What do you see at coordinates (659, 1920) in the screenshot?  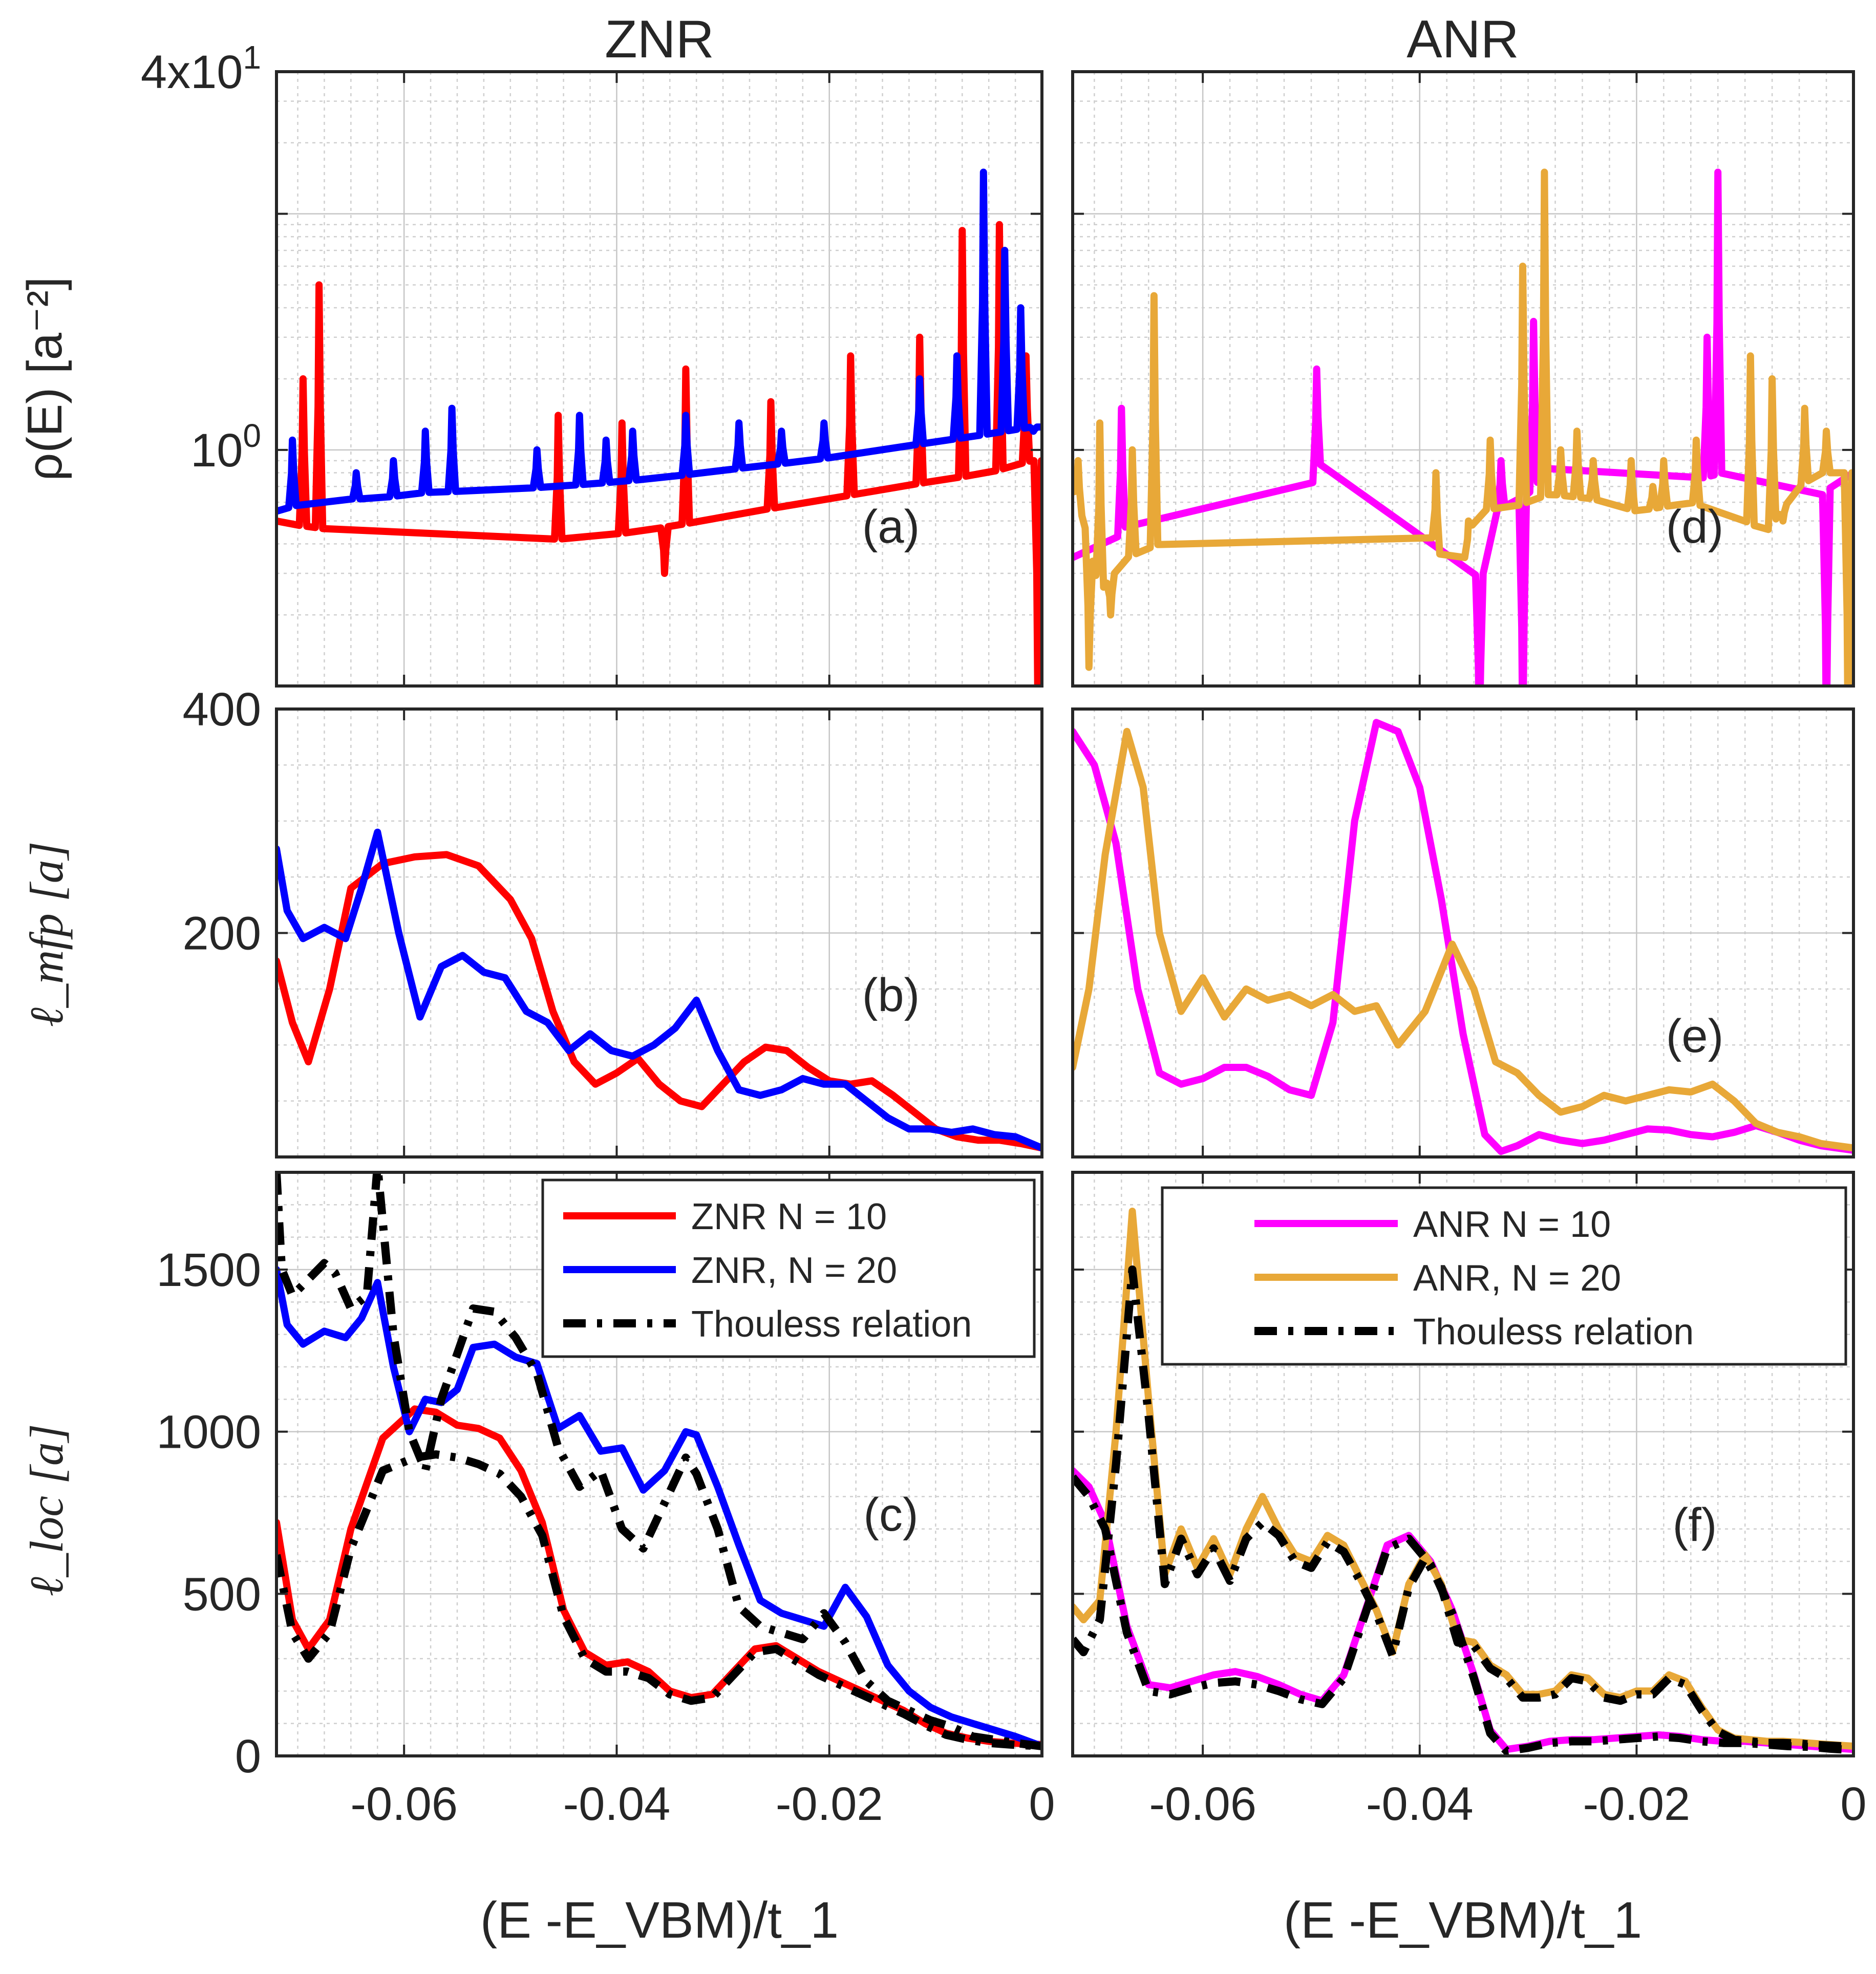 I see `xlabel-left: (E -E_VBM)/t_1` at bounding box center [659, 1920].